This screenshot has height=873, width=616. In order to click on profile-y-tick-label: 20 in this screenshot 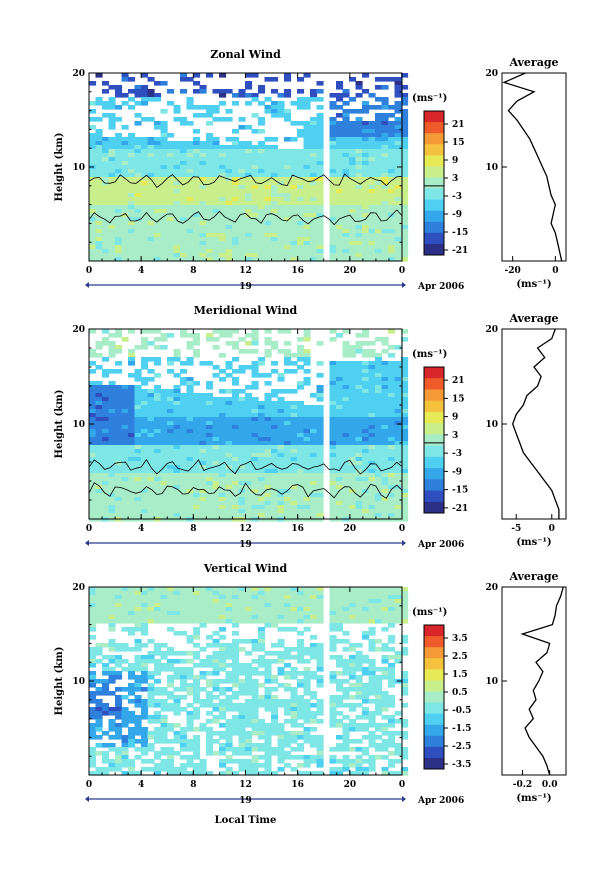, I will do `click(491, 74)`.